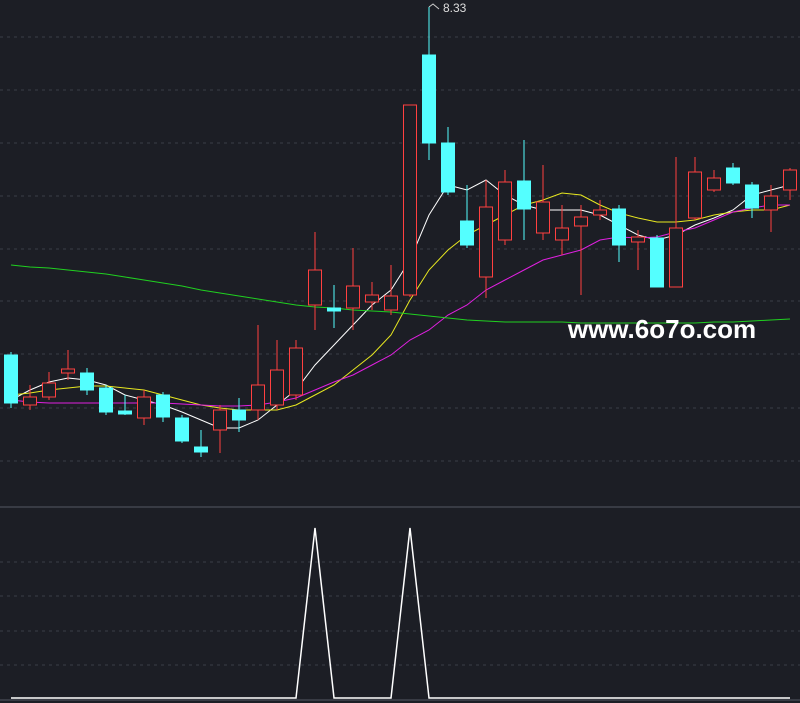  What do you see at coordinates (400, 294) in the screenshot?
I see `ma-line` at bounding box center [400, 294].